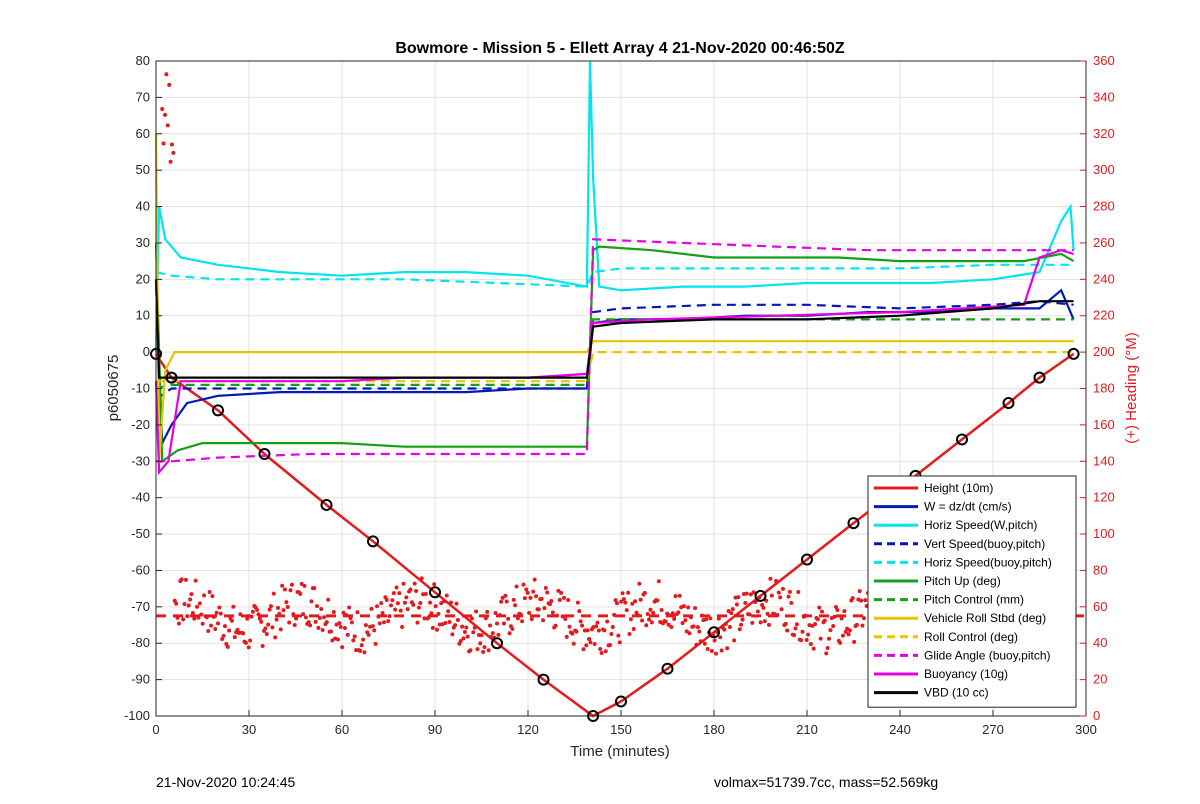  Describe the element at coordinates (143, 242) in the screenshot. I see `y-tick-label: 30` at that location.